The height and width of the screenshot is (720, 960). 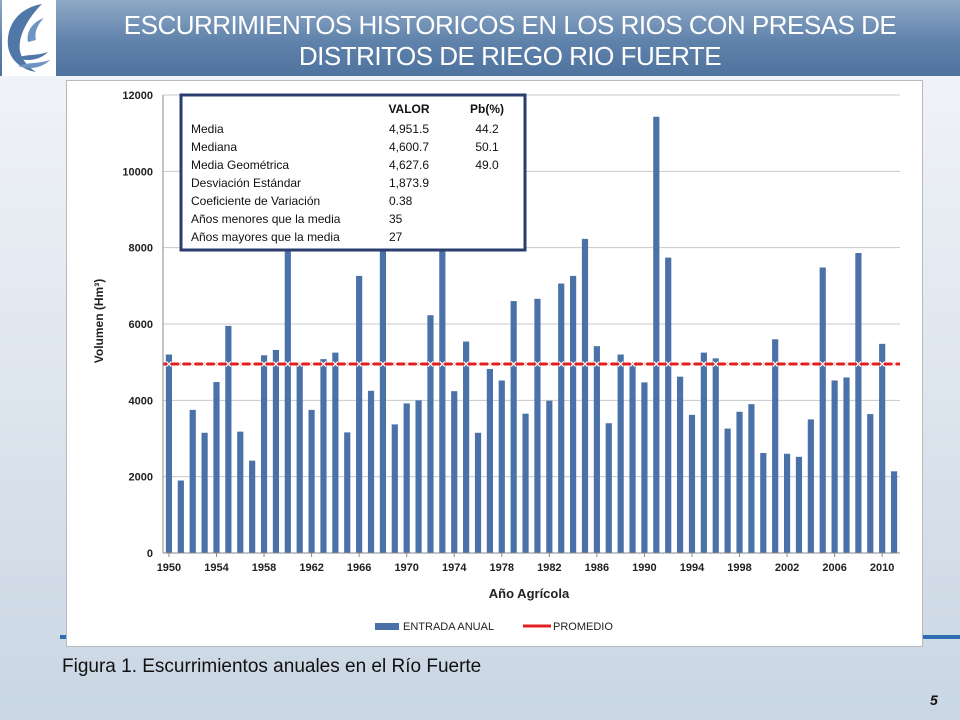 I want to click on bar-1979, so click(x=513, y=427).